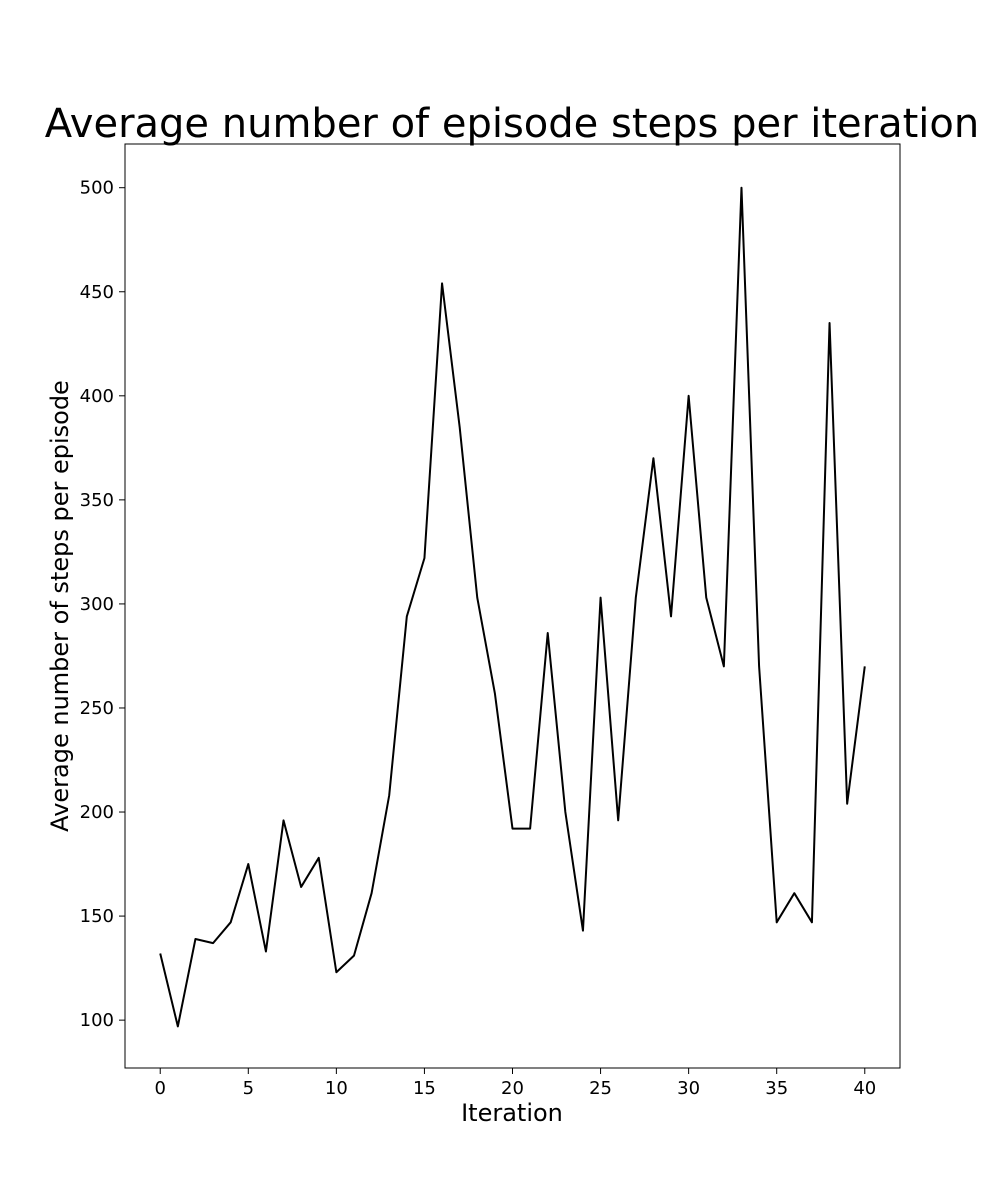 This screenshot has width=1000, height=1200. I want to click on x-tick-label: 5, so click(248, 1088).